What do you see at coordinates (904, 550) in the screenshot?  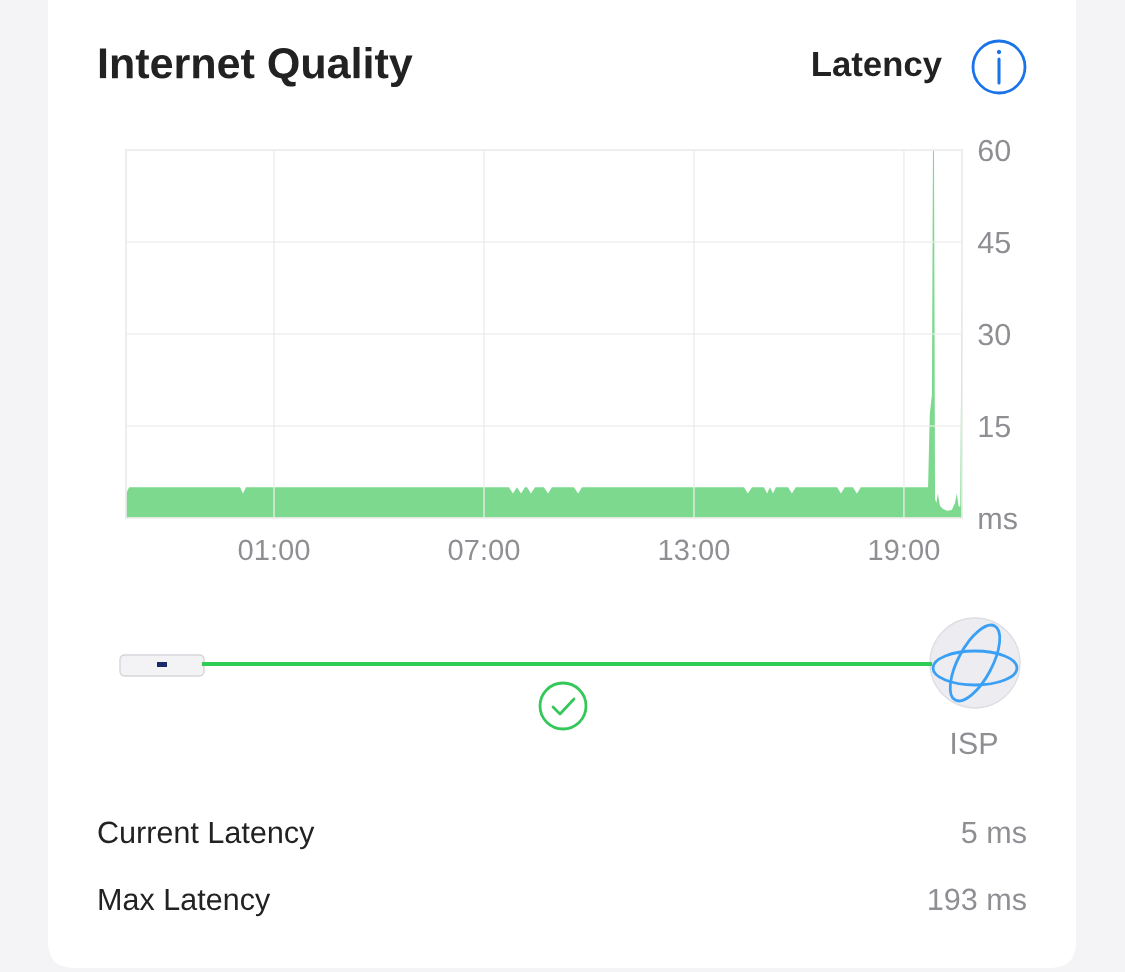 I see `x-tick-label: 19:00` at bounding box center [904, 550].